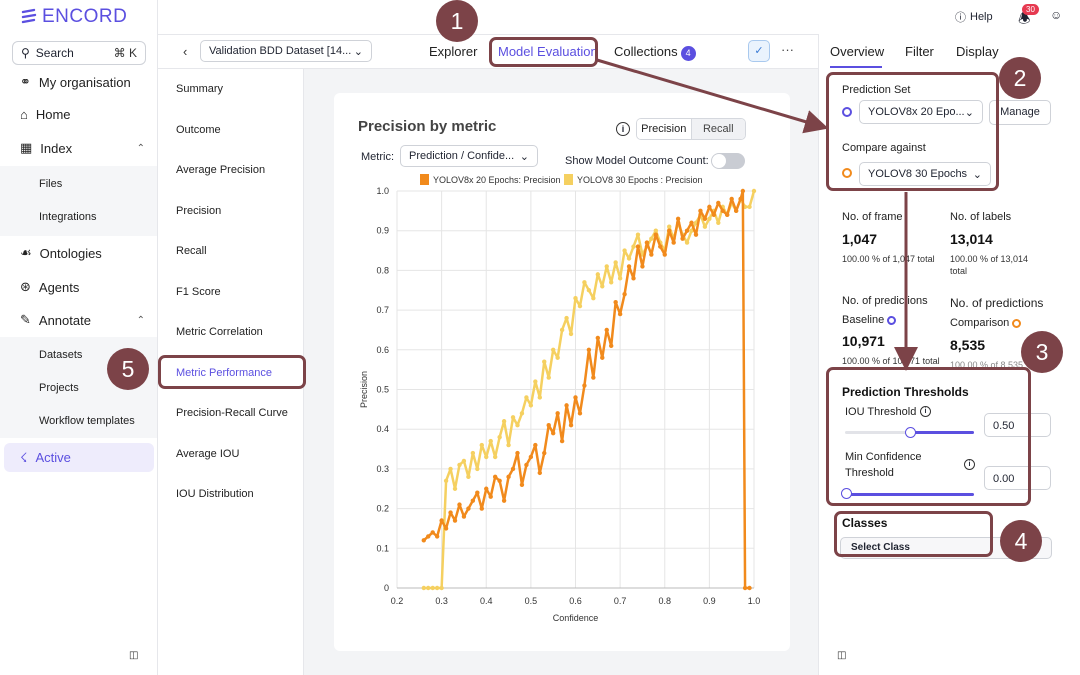 The width and height of the screenshot is (1080, 675). Describe the element at coordinates (198, 292) in the screenshot. I see `subnav-f1-score: F1 Score` at that location.